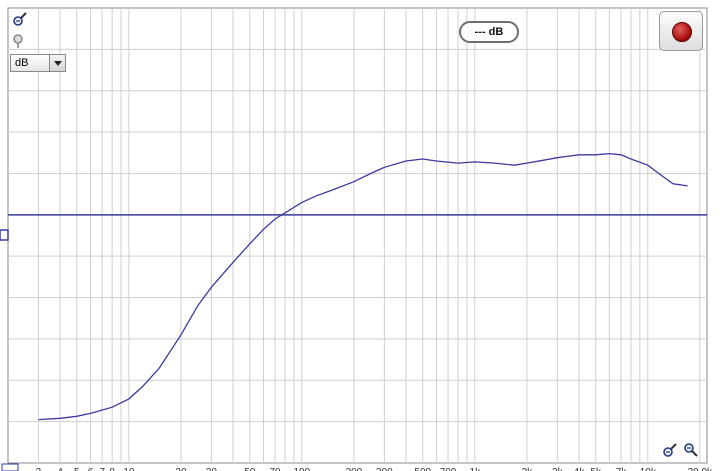 The height and width of the screenshot is (471, 720). Describe the element at coordinates (558, 469) in the screenshot. I see `x-tick-label: 3k` at that location.